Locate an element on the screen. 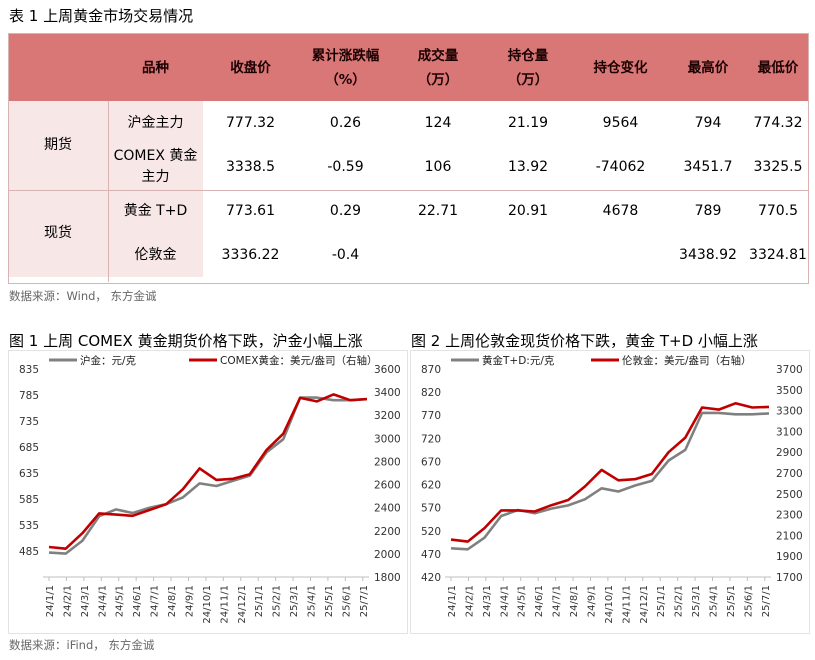 The height and width of the screenshot is (660, 815). high-cell: 794 is located at coordinates (708, 123).